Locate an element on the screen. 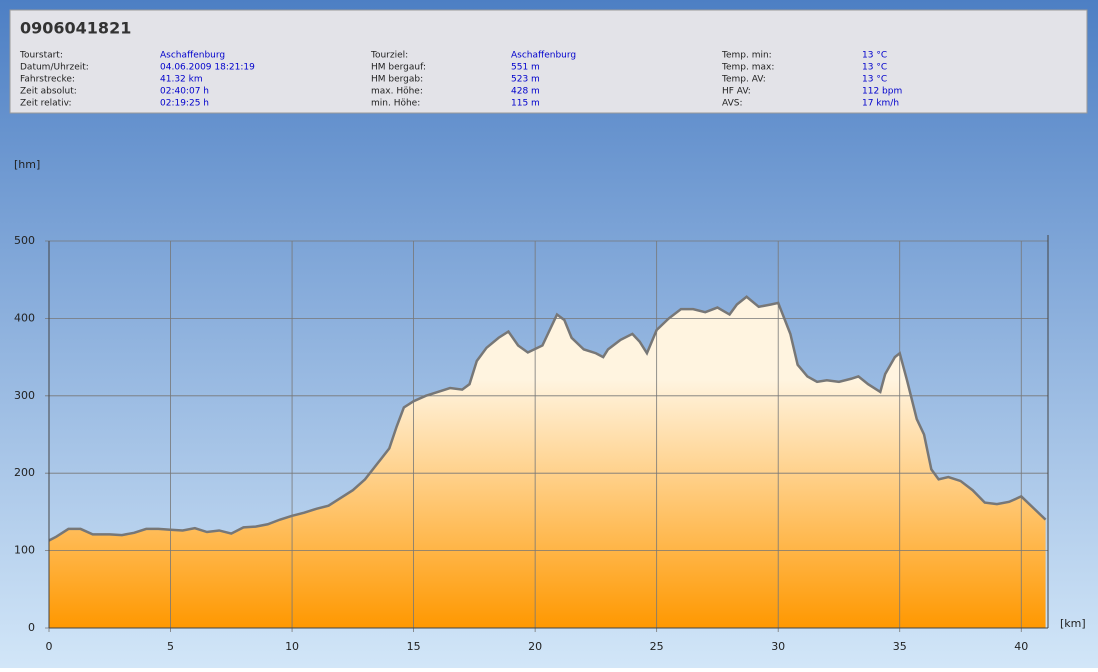 Image resolution: width=1098 pixels, height=672 pixels. info-label: Temp. AV: is located at coordinates (743, 80).